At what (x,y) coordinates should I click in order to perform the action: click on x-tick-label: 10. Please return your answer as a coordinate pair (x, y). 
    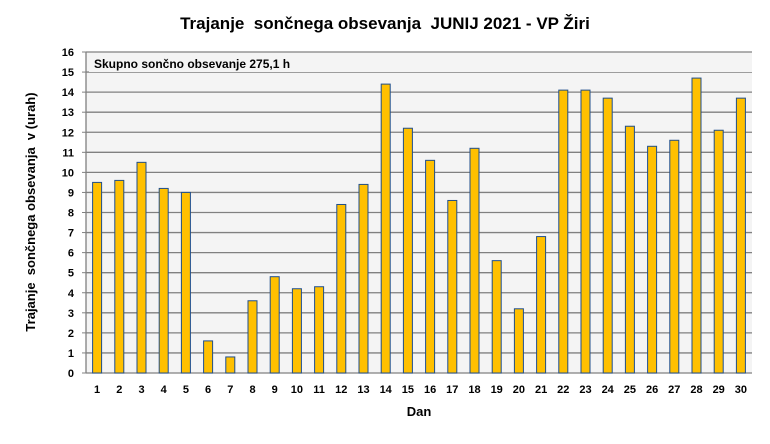
    Looking at the image, I should click on (297, 390).